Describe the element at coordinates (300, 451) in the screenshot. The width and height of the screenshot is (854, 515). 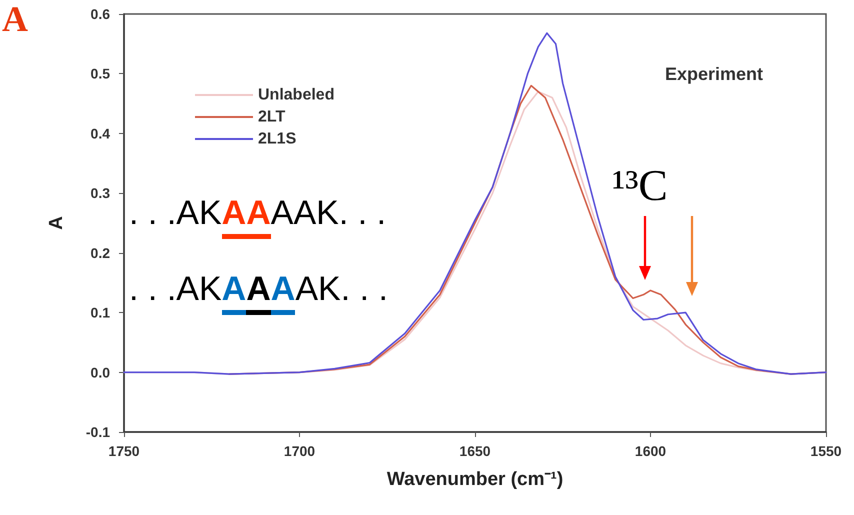
I see `x-tick-label: 1700` at that location.